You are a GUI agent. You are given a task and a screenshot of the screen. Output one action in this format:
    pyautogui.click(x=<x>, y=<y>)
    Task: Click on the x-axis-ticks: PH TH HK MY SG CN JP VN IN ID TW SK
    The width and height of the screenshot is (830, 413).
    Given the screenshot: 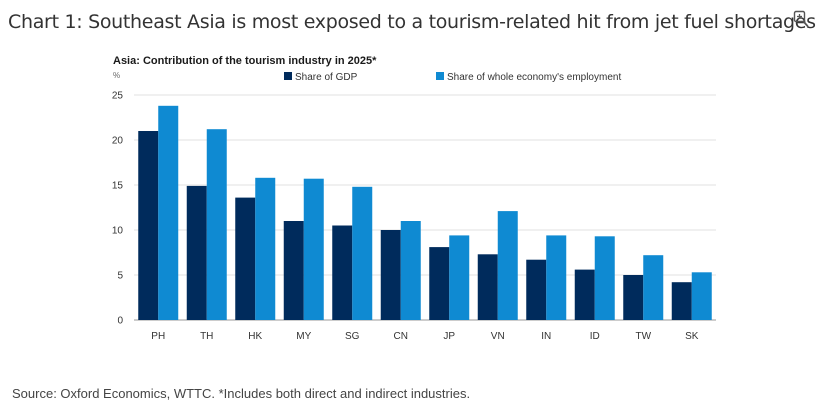 What is the action you would take?
    pyautogui.click(x=424, y=336)
    